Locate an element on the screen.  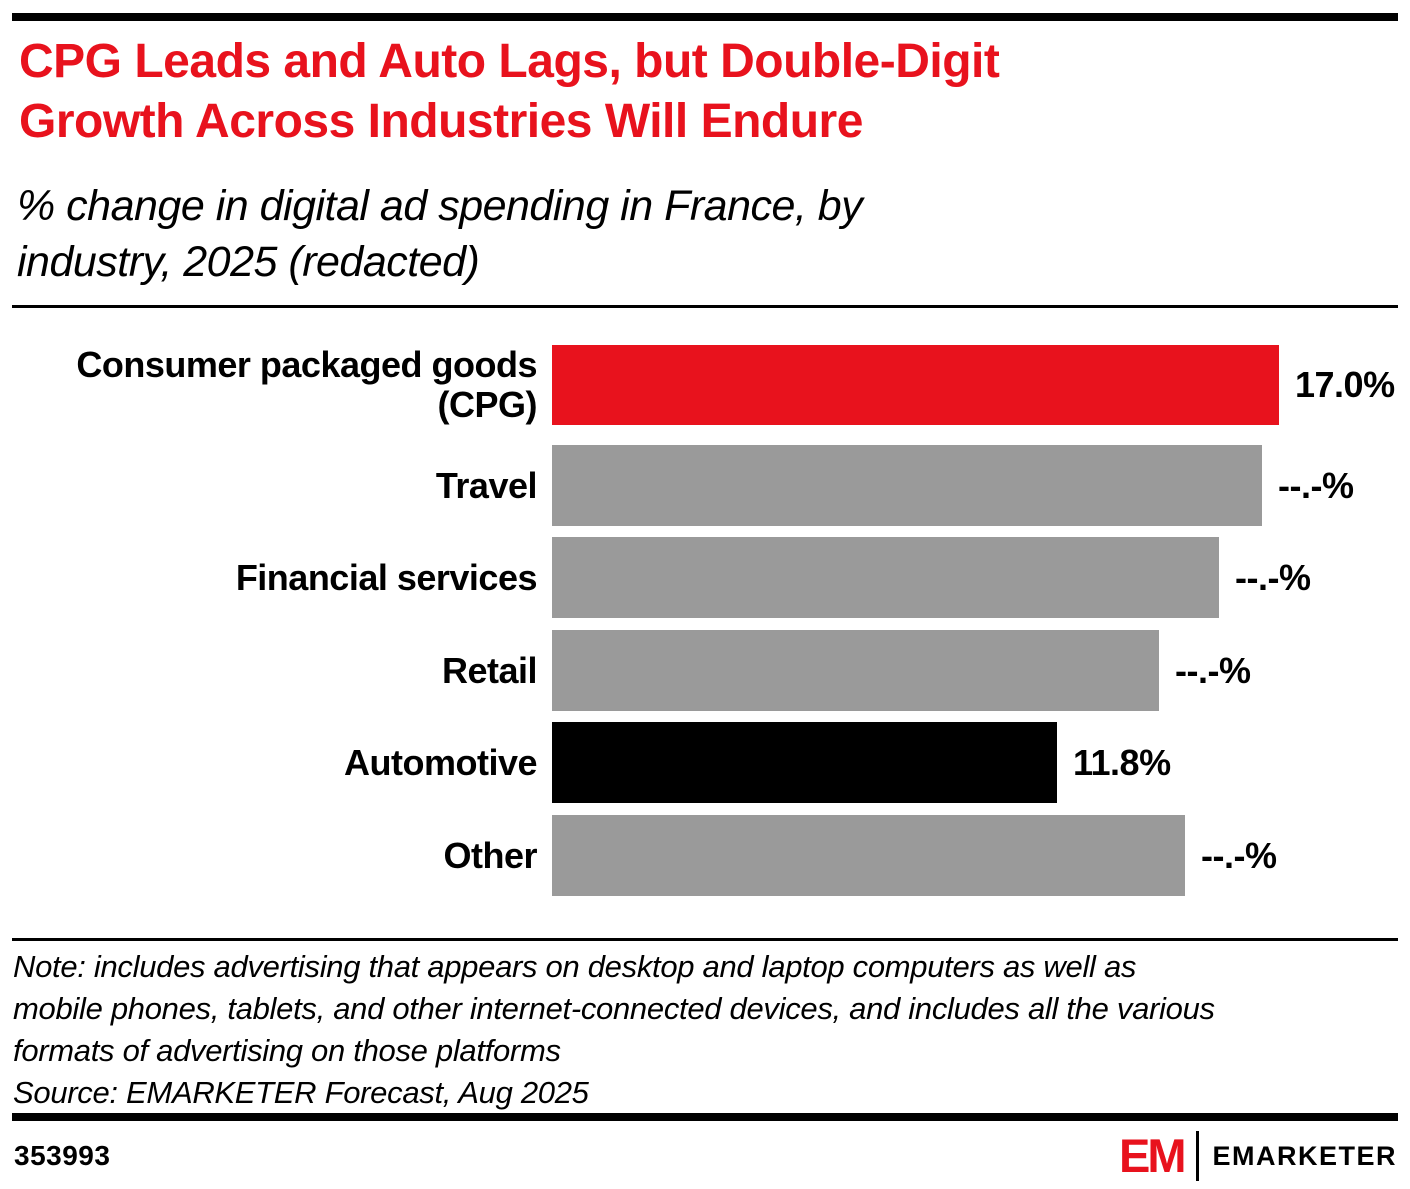
top-border-bar is located at coordinates (705, 17).